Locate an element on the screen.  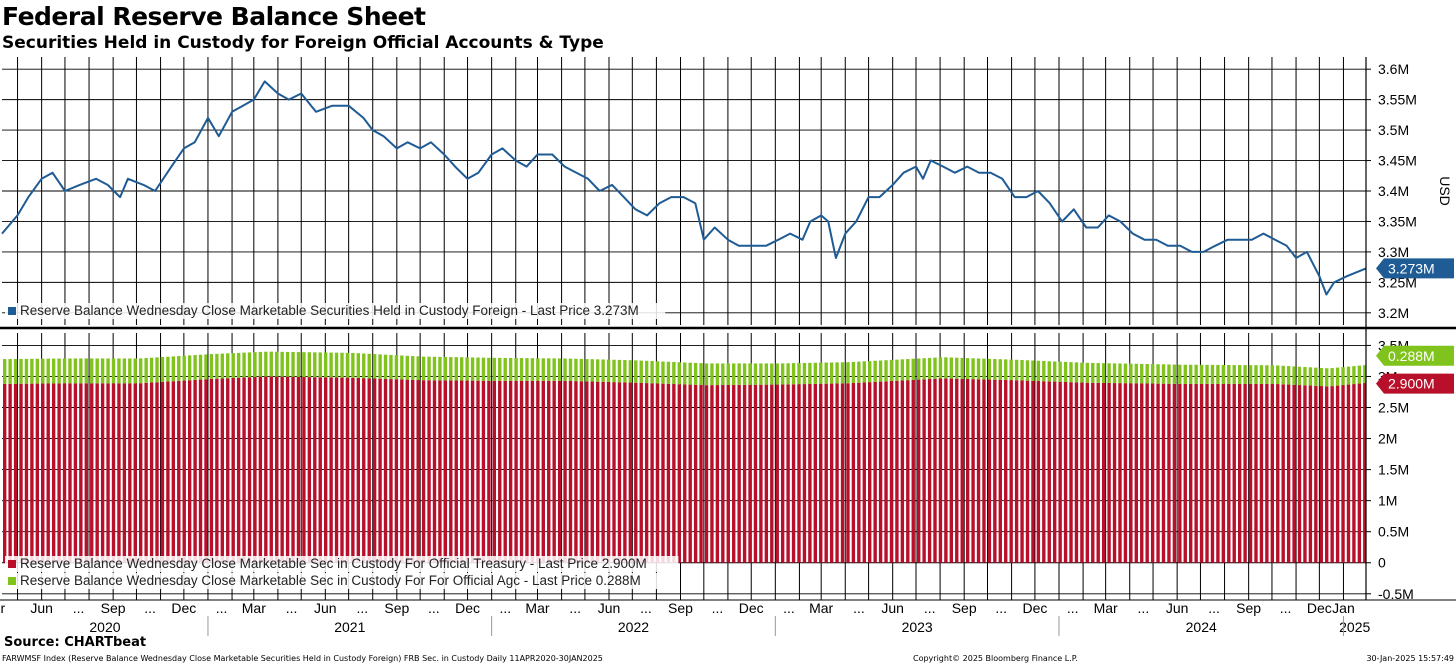
y-tick-label: 1M is located at coordinates (1387, 501).